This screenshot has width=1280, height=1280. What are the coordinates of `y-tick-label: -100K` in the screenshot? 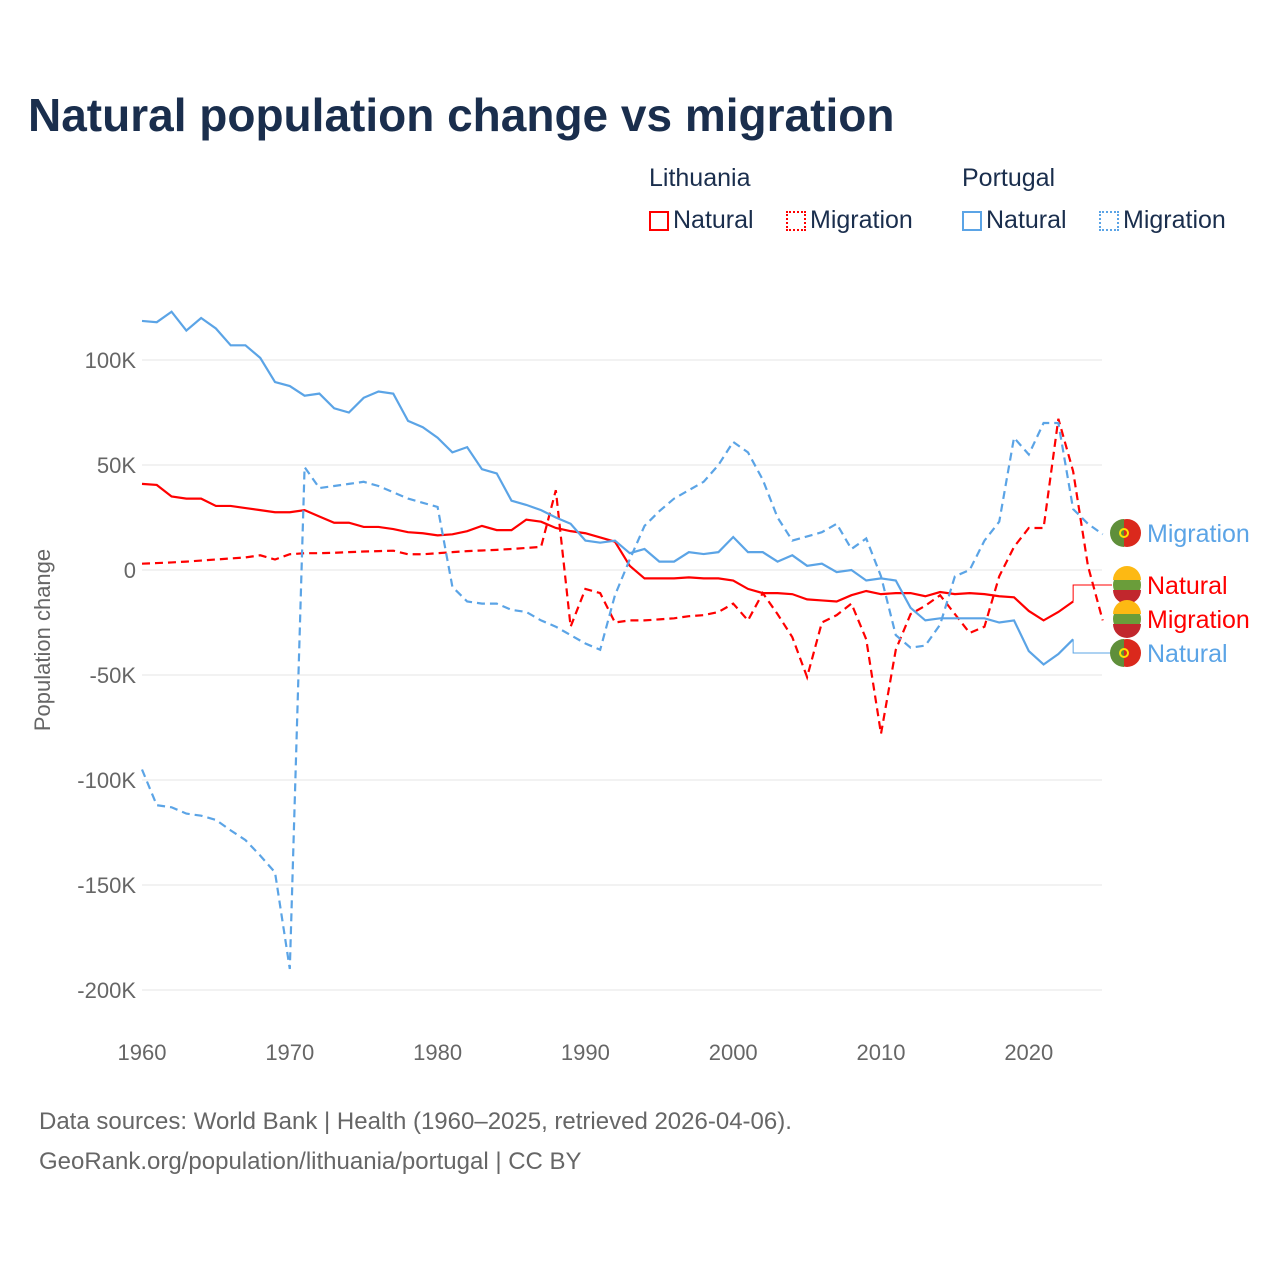 It's located at (106, 780).